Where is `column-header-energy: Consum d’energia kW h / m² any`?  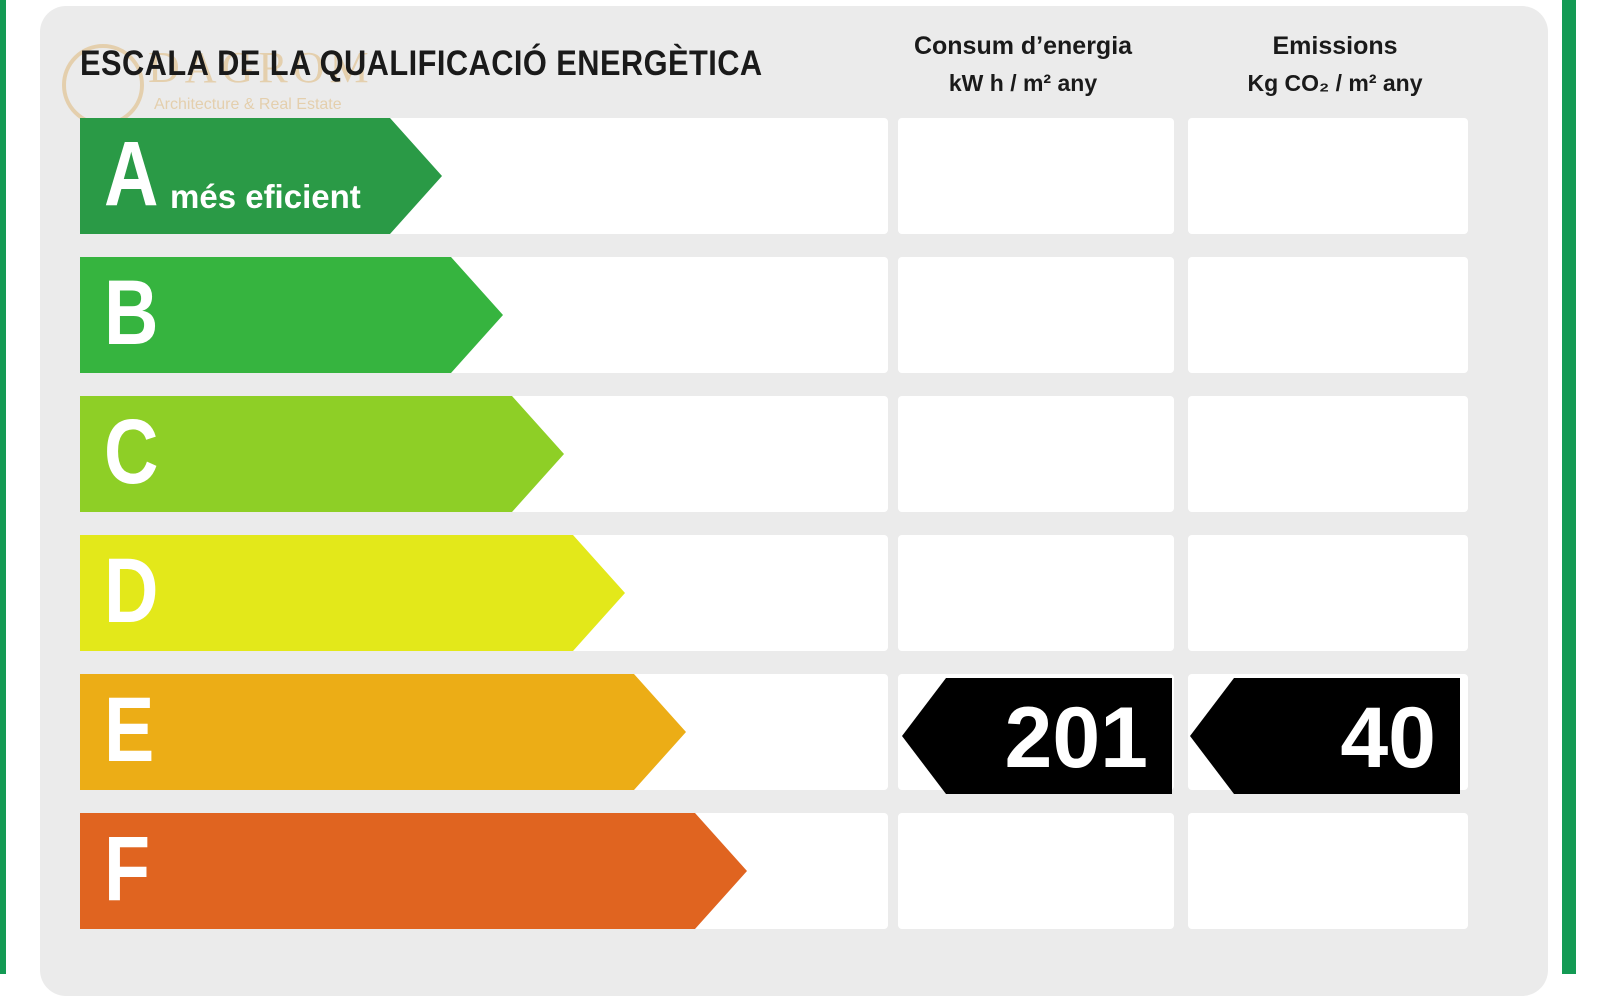 column-header-energy: Consum d’energia kW h / m² any is located at coordinates (1023, 65).